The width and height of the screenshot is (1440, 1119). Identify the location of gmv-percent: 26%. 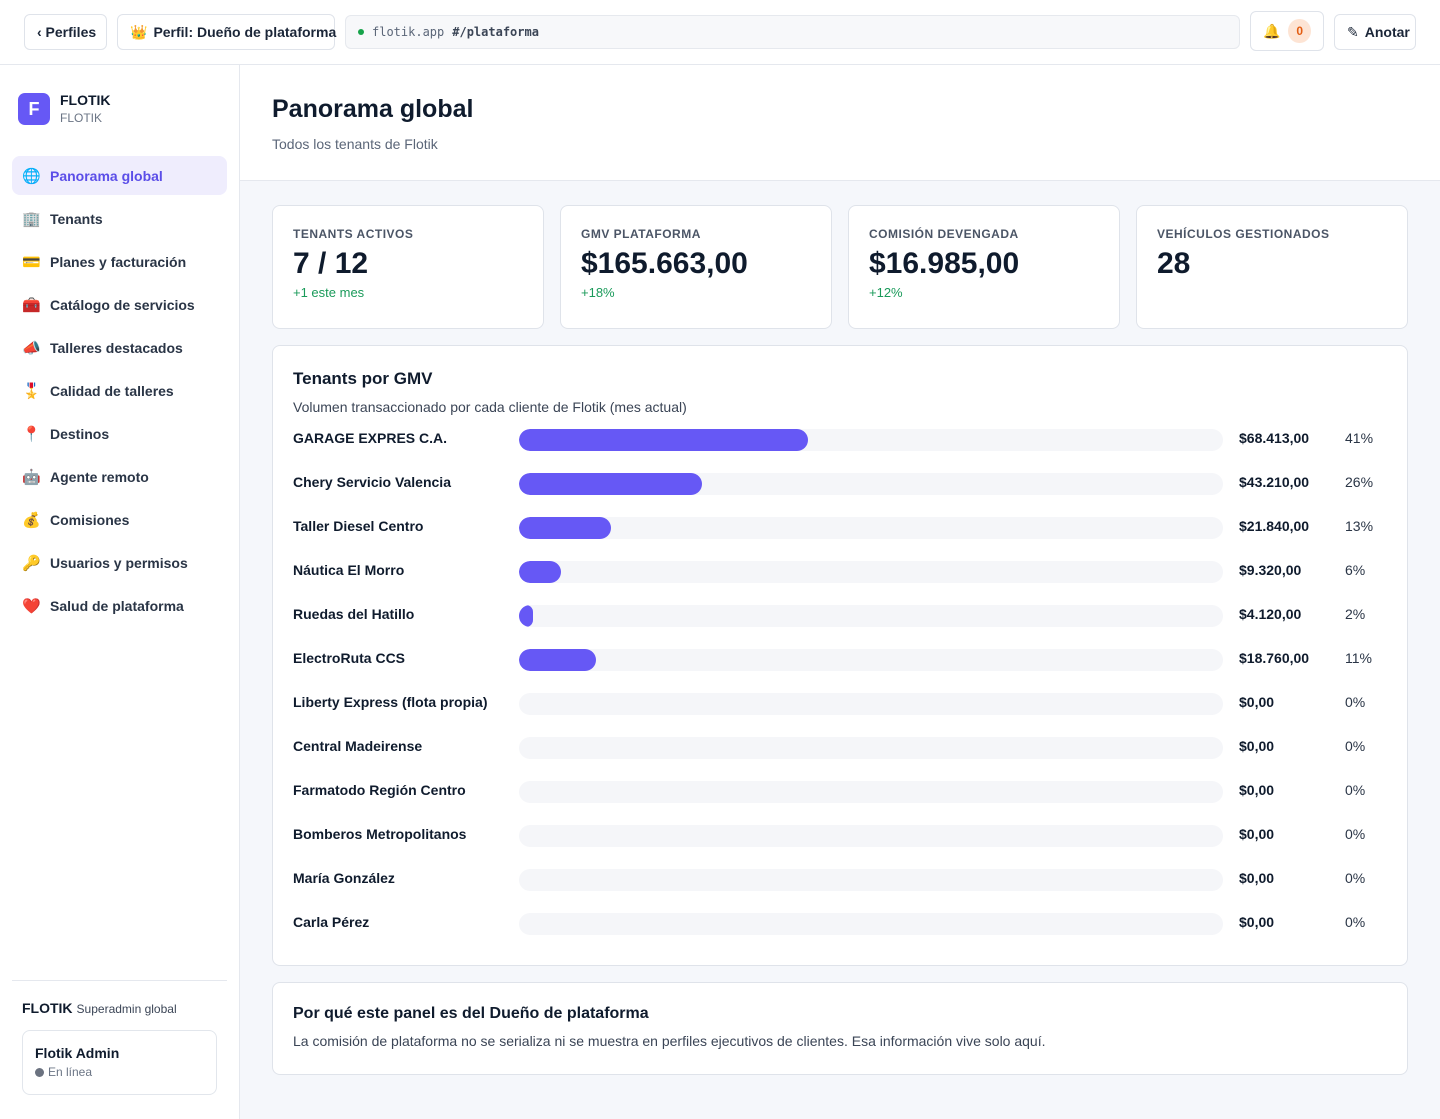
(1359, 482).